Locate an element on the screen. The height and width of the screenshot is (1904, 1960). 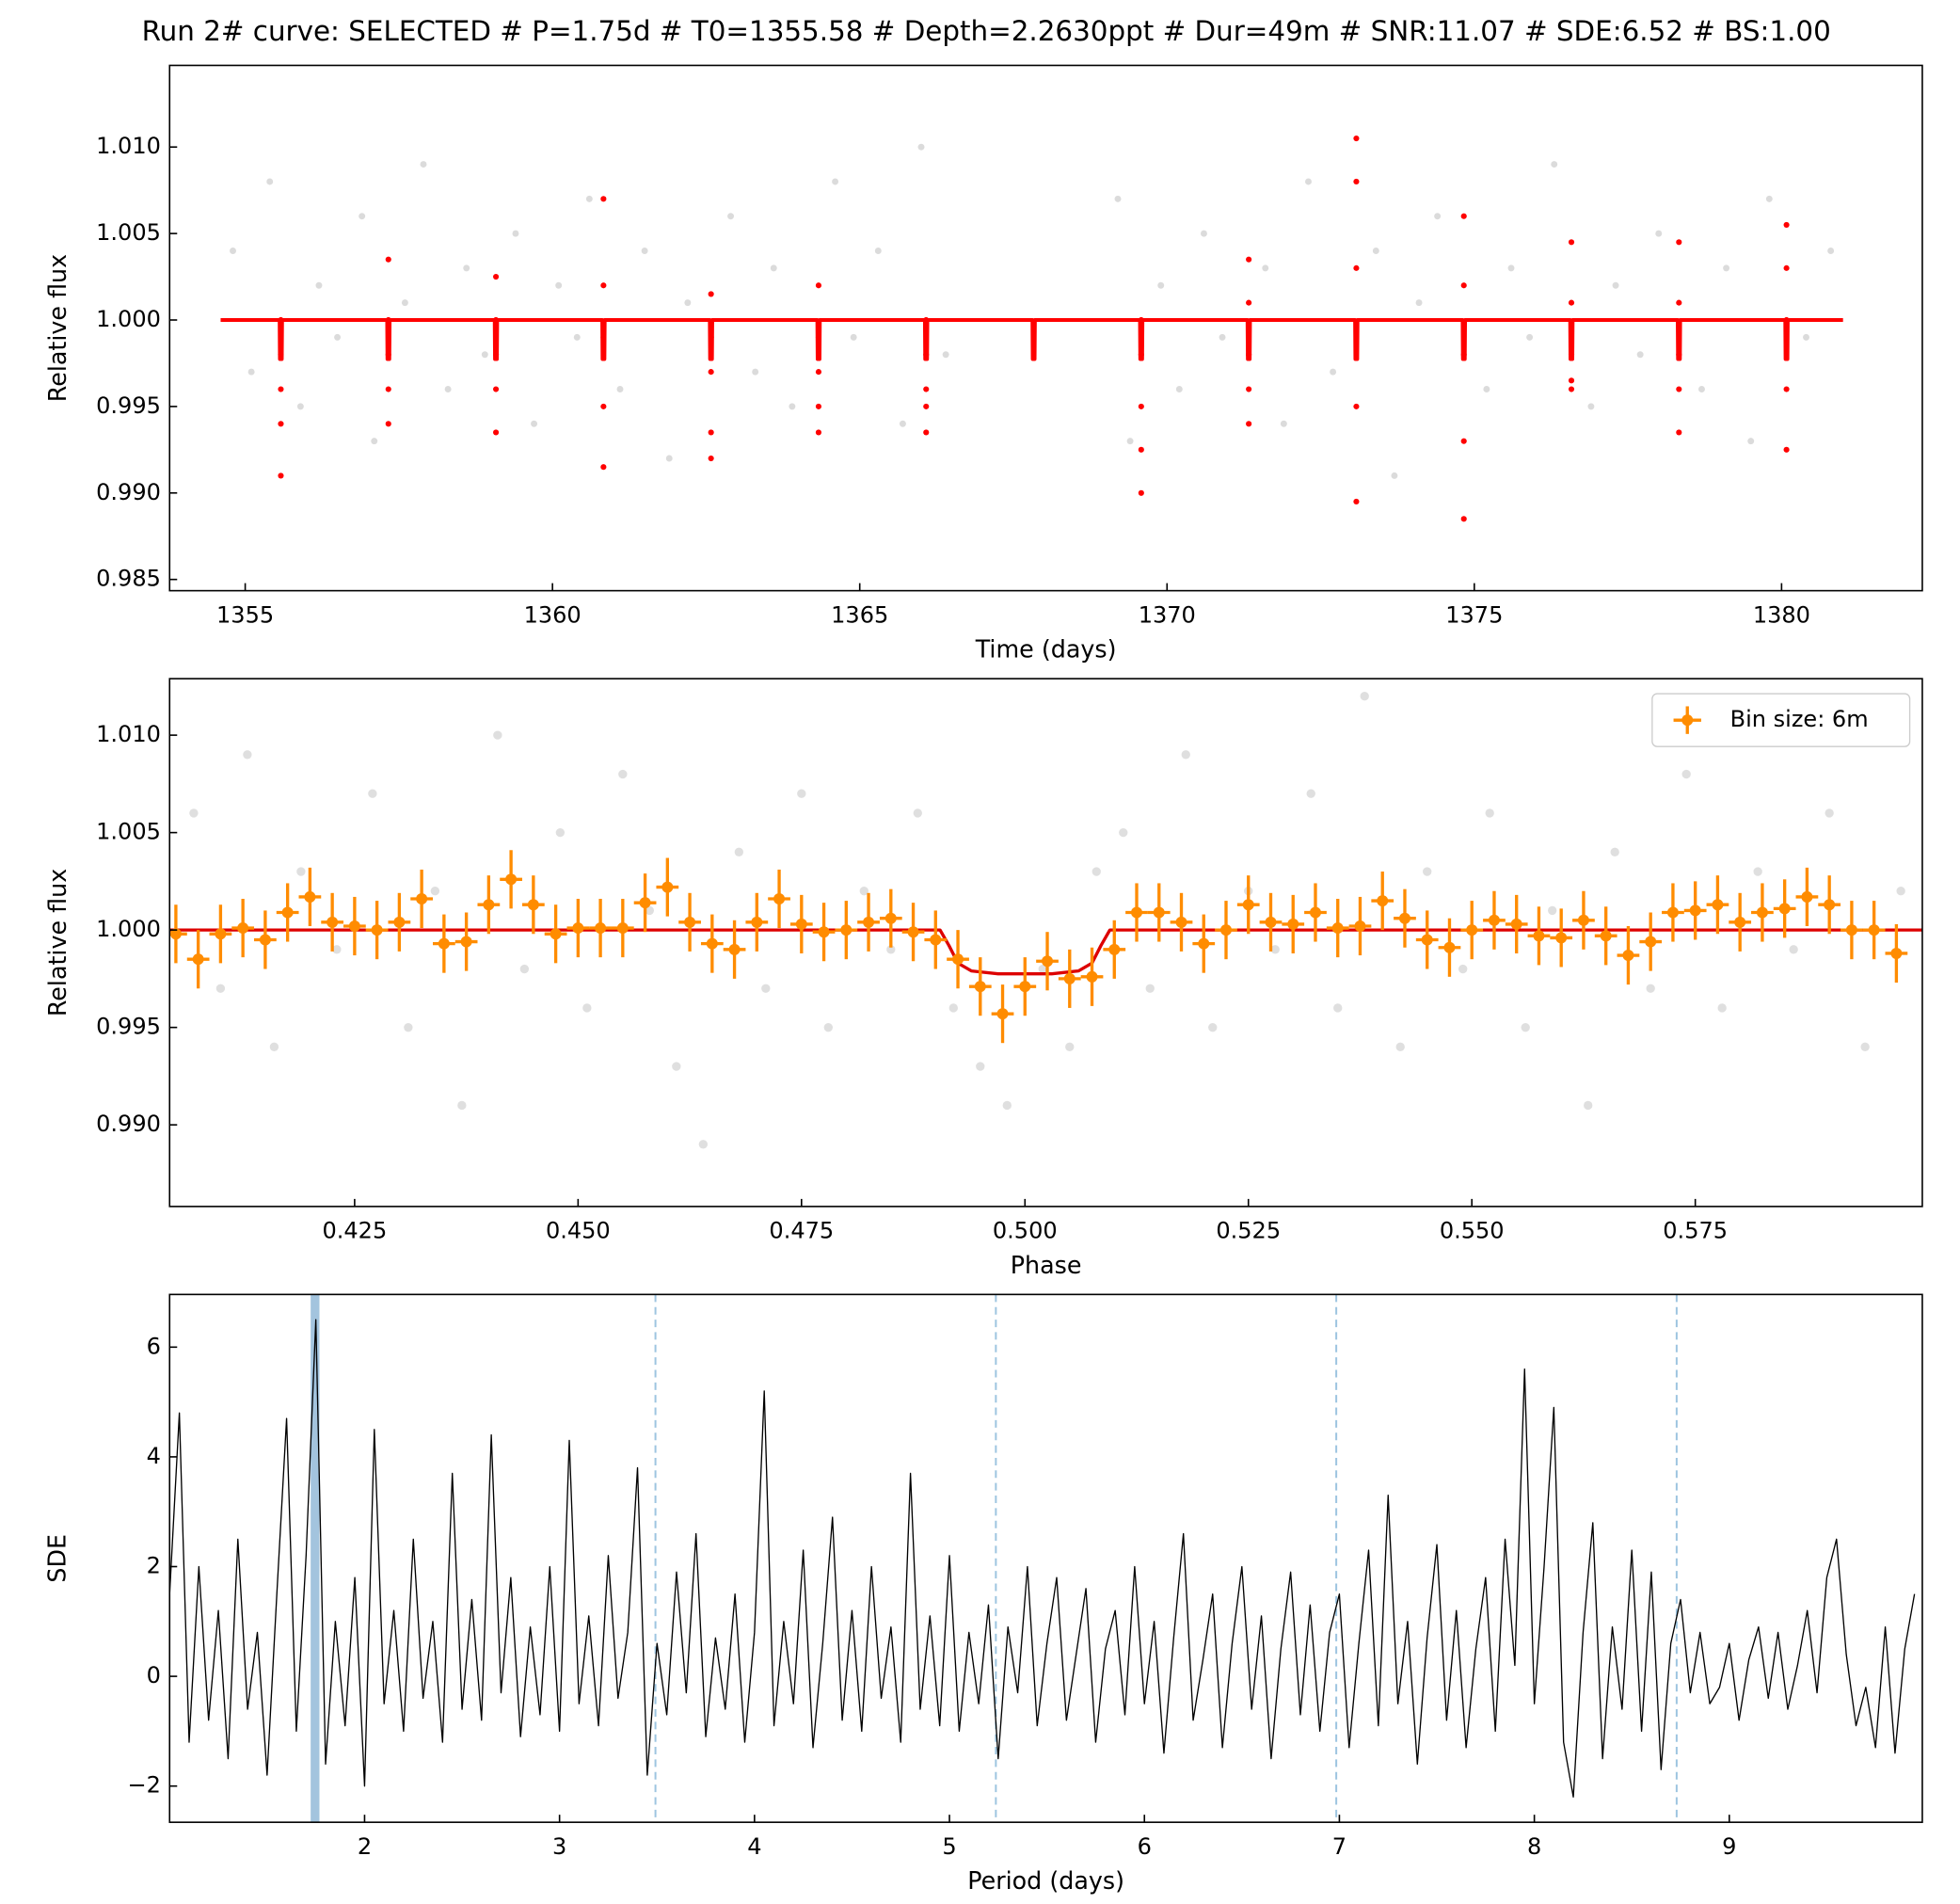
x-tick-label: 9 is located at coordinates (1729, 1846).